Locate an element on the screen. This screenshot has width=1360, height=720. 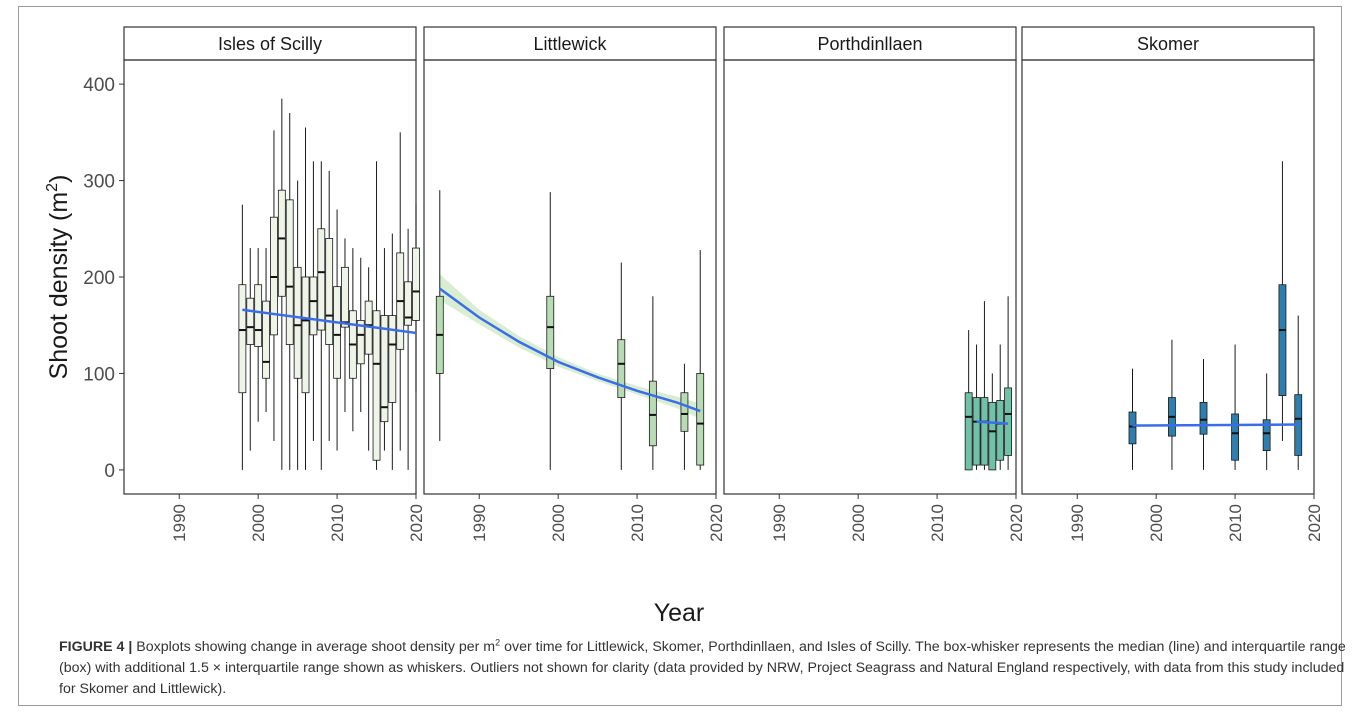
box-1985 is located at coordinates (439, 315).